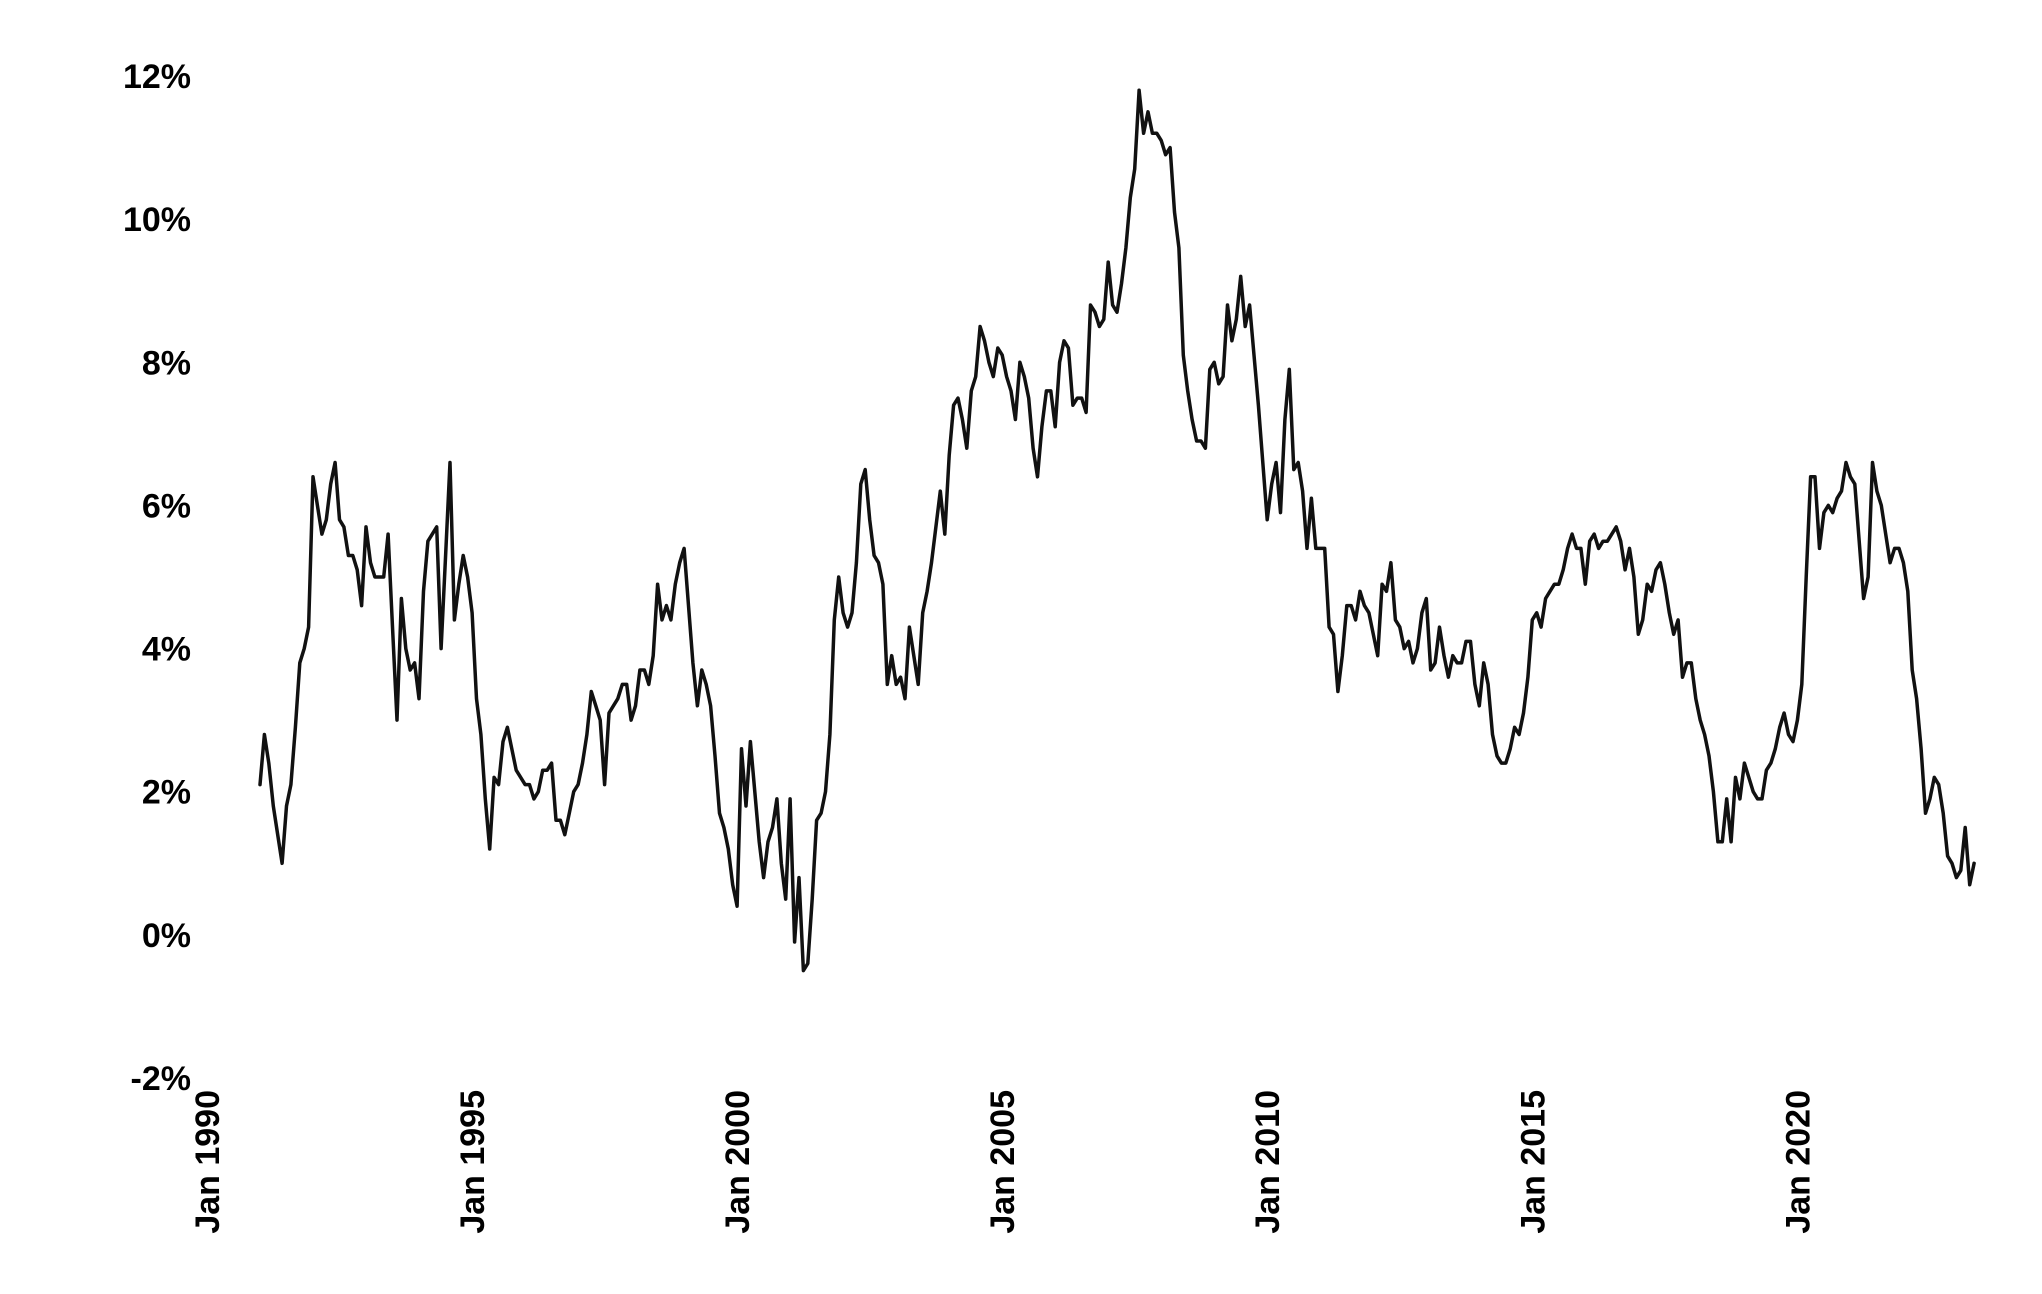 The image size is (2042, 1294). What do you see at coordinates (1268, 1162) in the screenshot?
I see `x-tick-label: Jan 2010` at bounding box center [1268, 1162].